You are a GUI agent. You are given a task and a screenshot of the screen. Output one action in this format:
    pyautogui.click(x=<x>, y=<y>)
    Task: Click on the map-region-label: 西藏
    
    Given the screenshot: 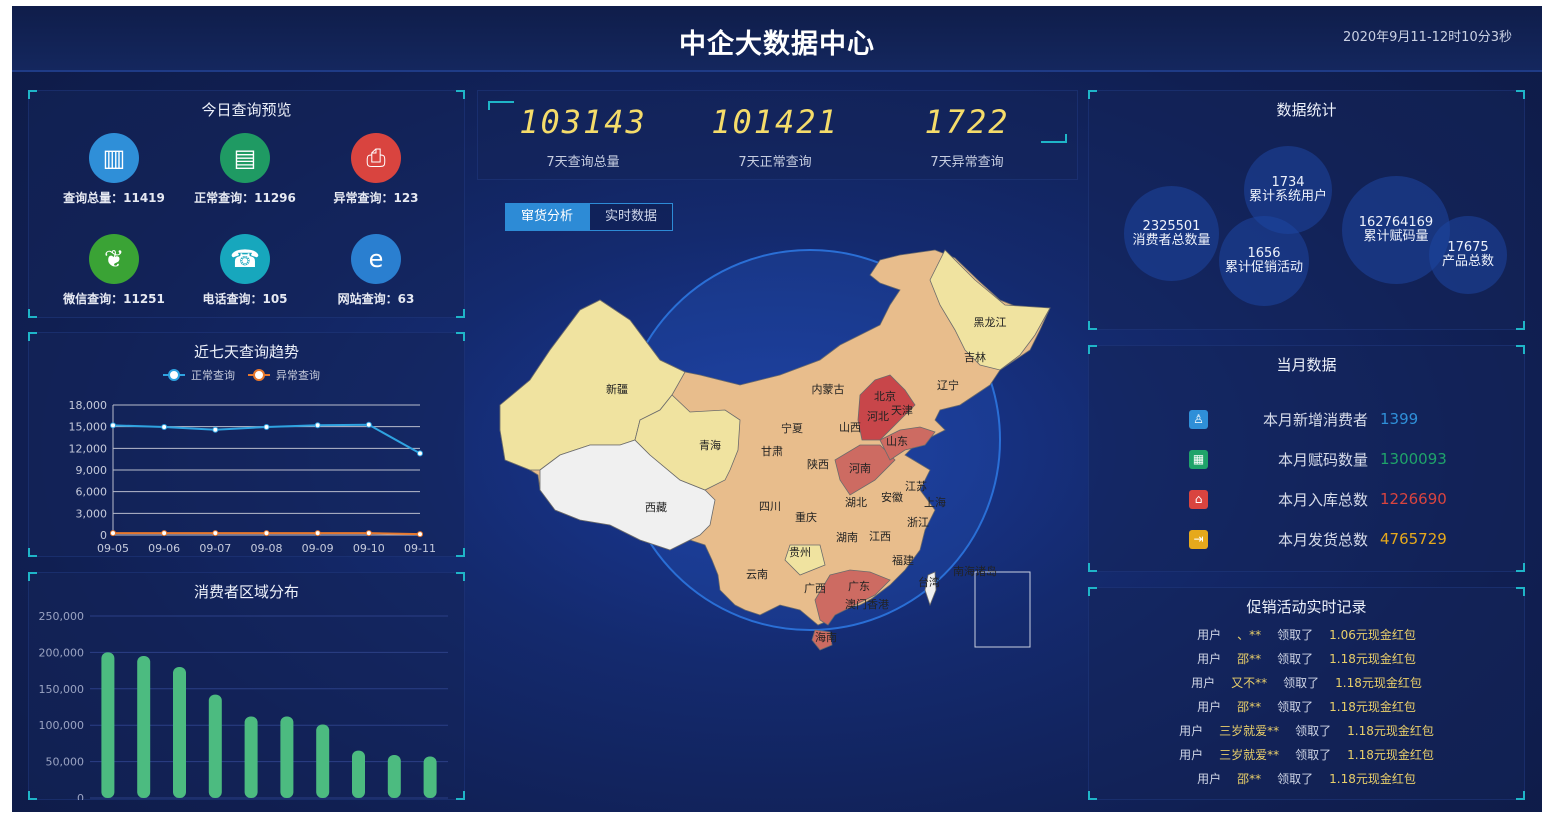 What is the action you would take?
    pyautogui.click(x=656, y=507)
    